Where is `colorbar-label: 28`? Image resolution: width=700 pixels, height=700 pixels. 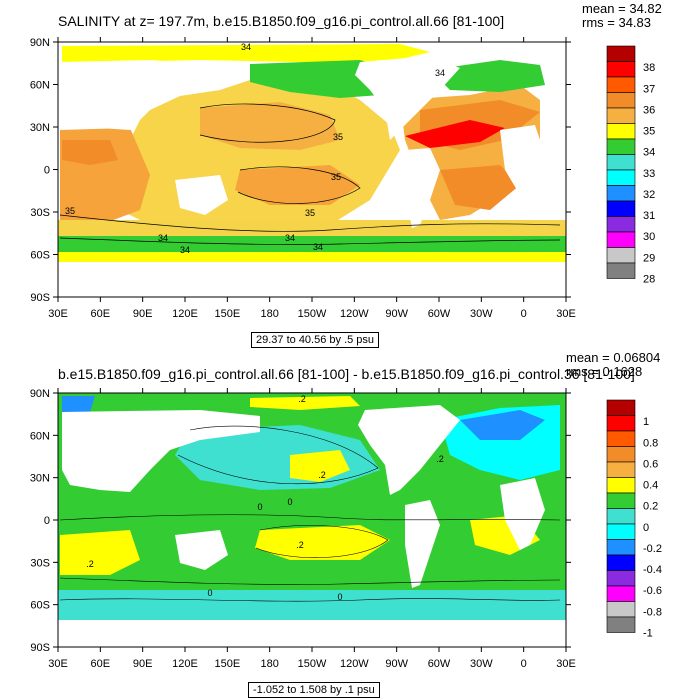 colorbar-label: 28 is located at coordinates (649, 280).